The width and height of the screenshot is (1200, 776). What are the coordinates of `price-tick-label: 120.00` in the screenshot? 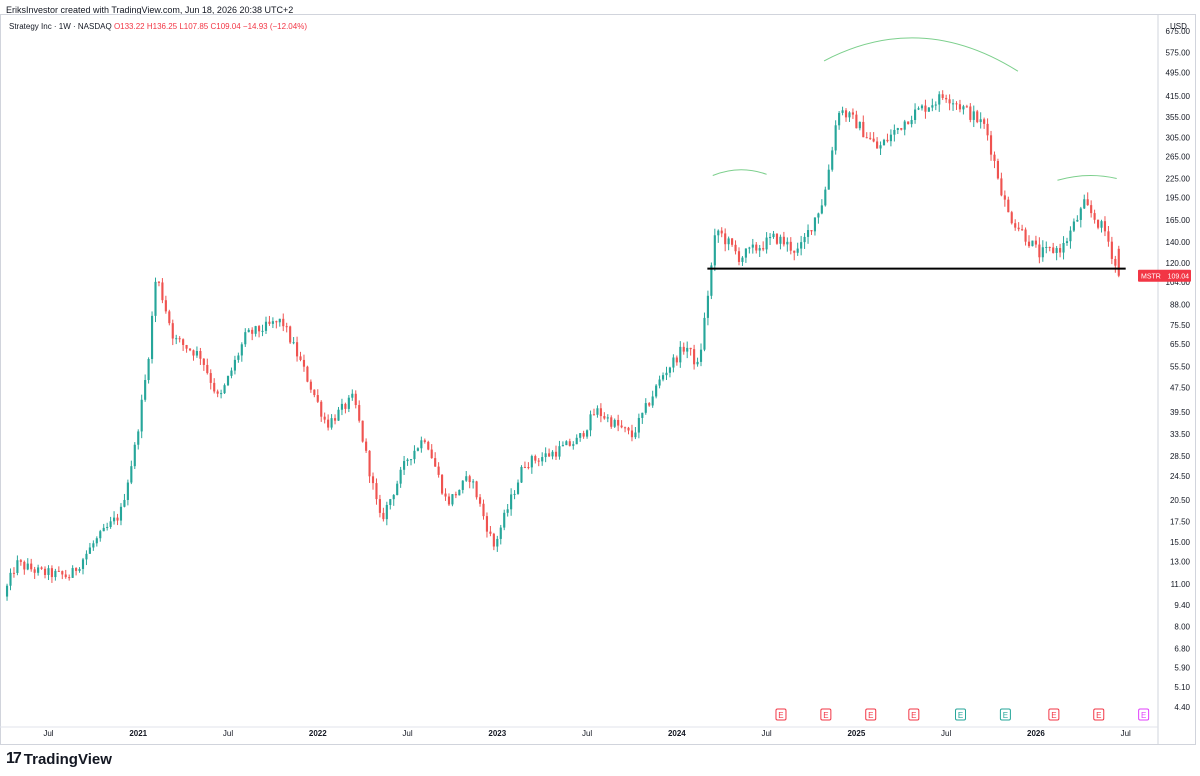 It's located at (1178, 263).